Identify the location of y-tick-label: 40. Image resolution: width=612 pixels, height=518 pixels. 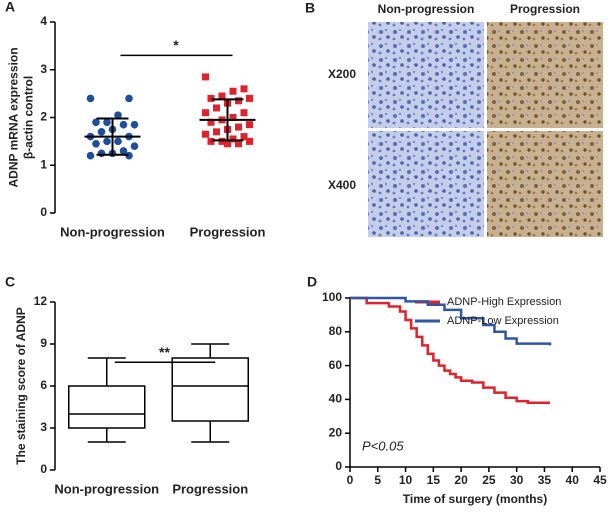
(336, 399).